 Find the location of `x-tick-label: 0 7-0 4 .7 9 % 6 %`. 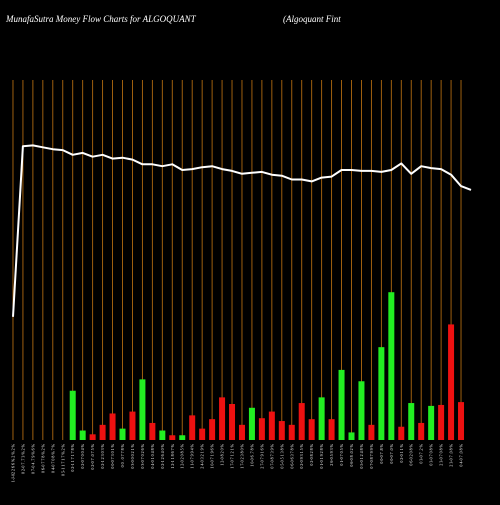

x-tick-label: 0 7-0 4 .7 9 % 6 % is located at coordinates (32, 458).